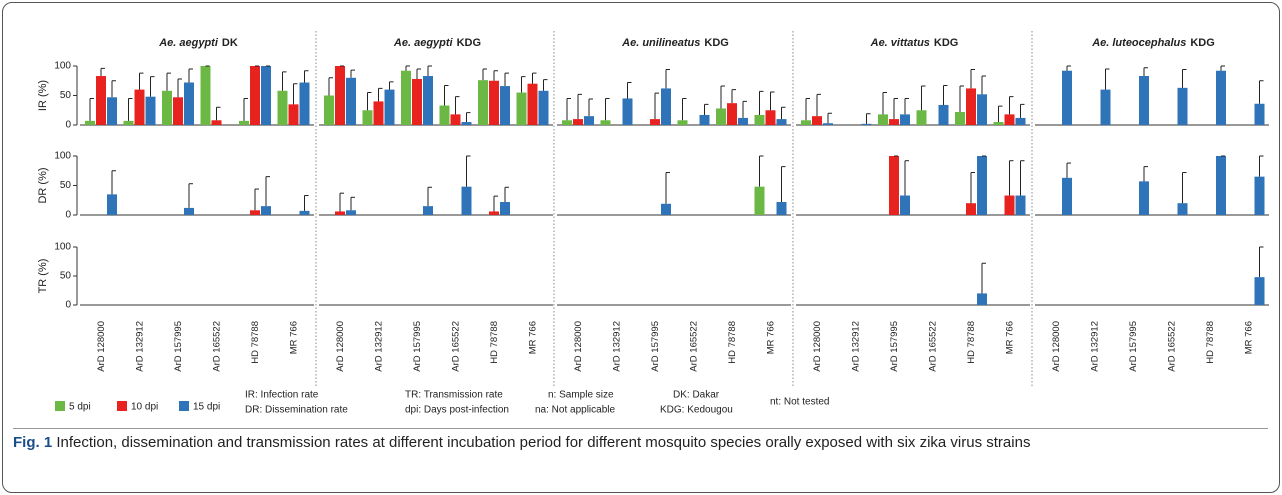 The width and height of the screenshot is (1282, 495). I want to click on caption-label: Fig. 1, so click(33, 442).